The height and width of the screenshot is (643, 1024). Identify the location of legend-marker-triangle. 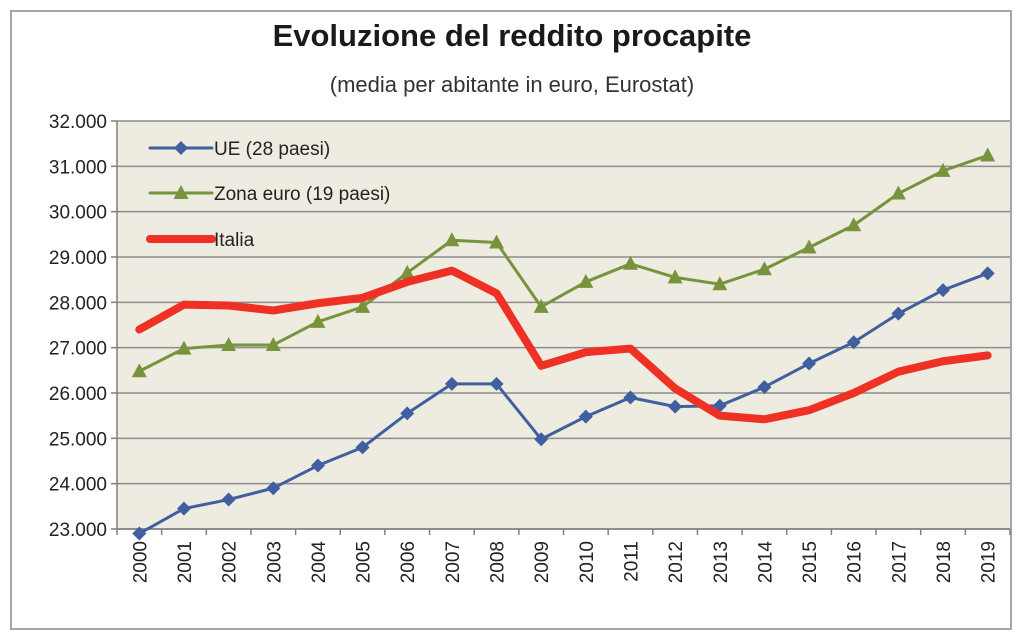
(181, 192).